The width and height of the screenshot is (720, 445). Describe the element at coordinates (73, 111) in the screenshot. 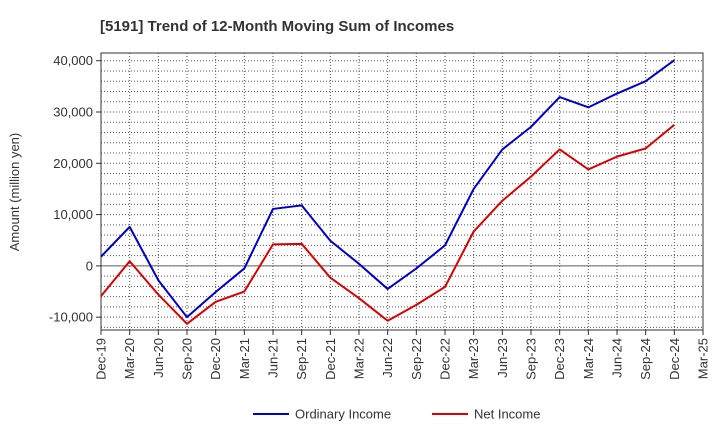

I see `y-tick-label: 30,000` at that location.